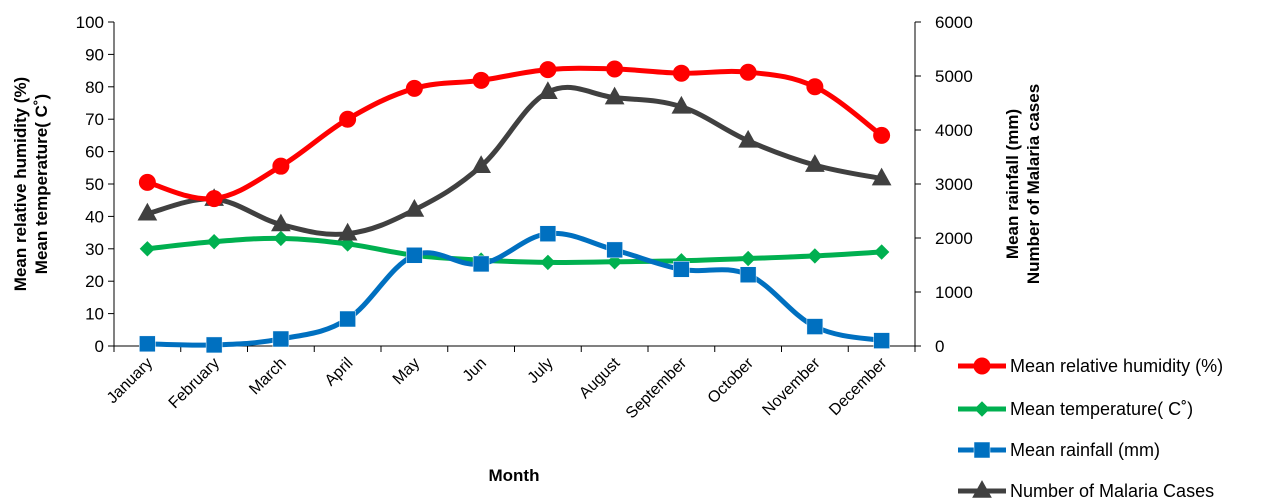 This screenshot has width=1265, height=500. What do you see at coordinates (954, 76) in the screenshot?
I see `right-tick-label: 5000` at bounding box center [954, 76].